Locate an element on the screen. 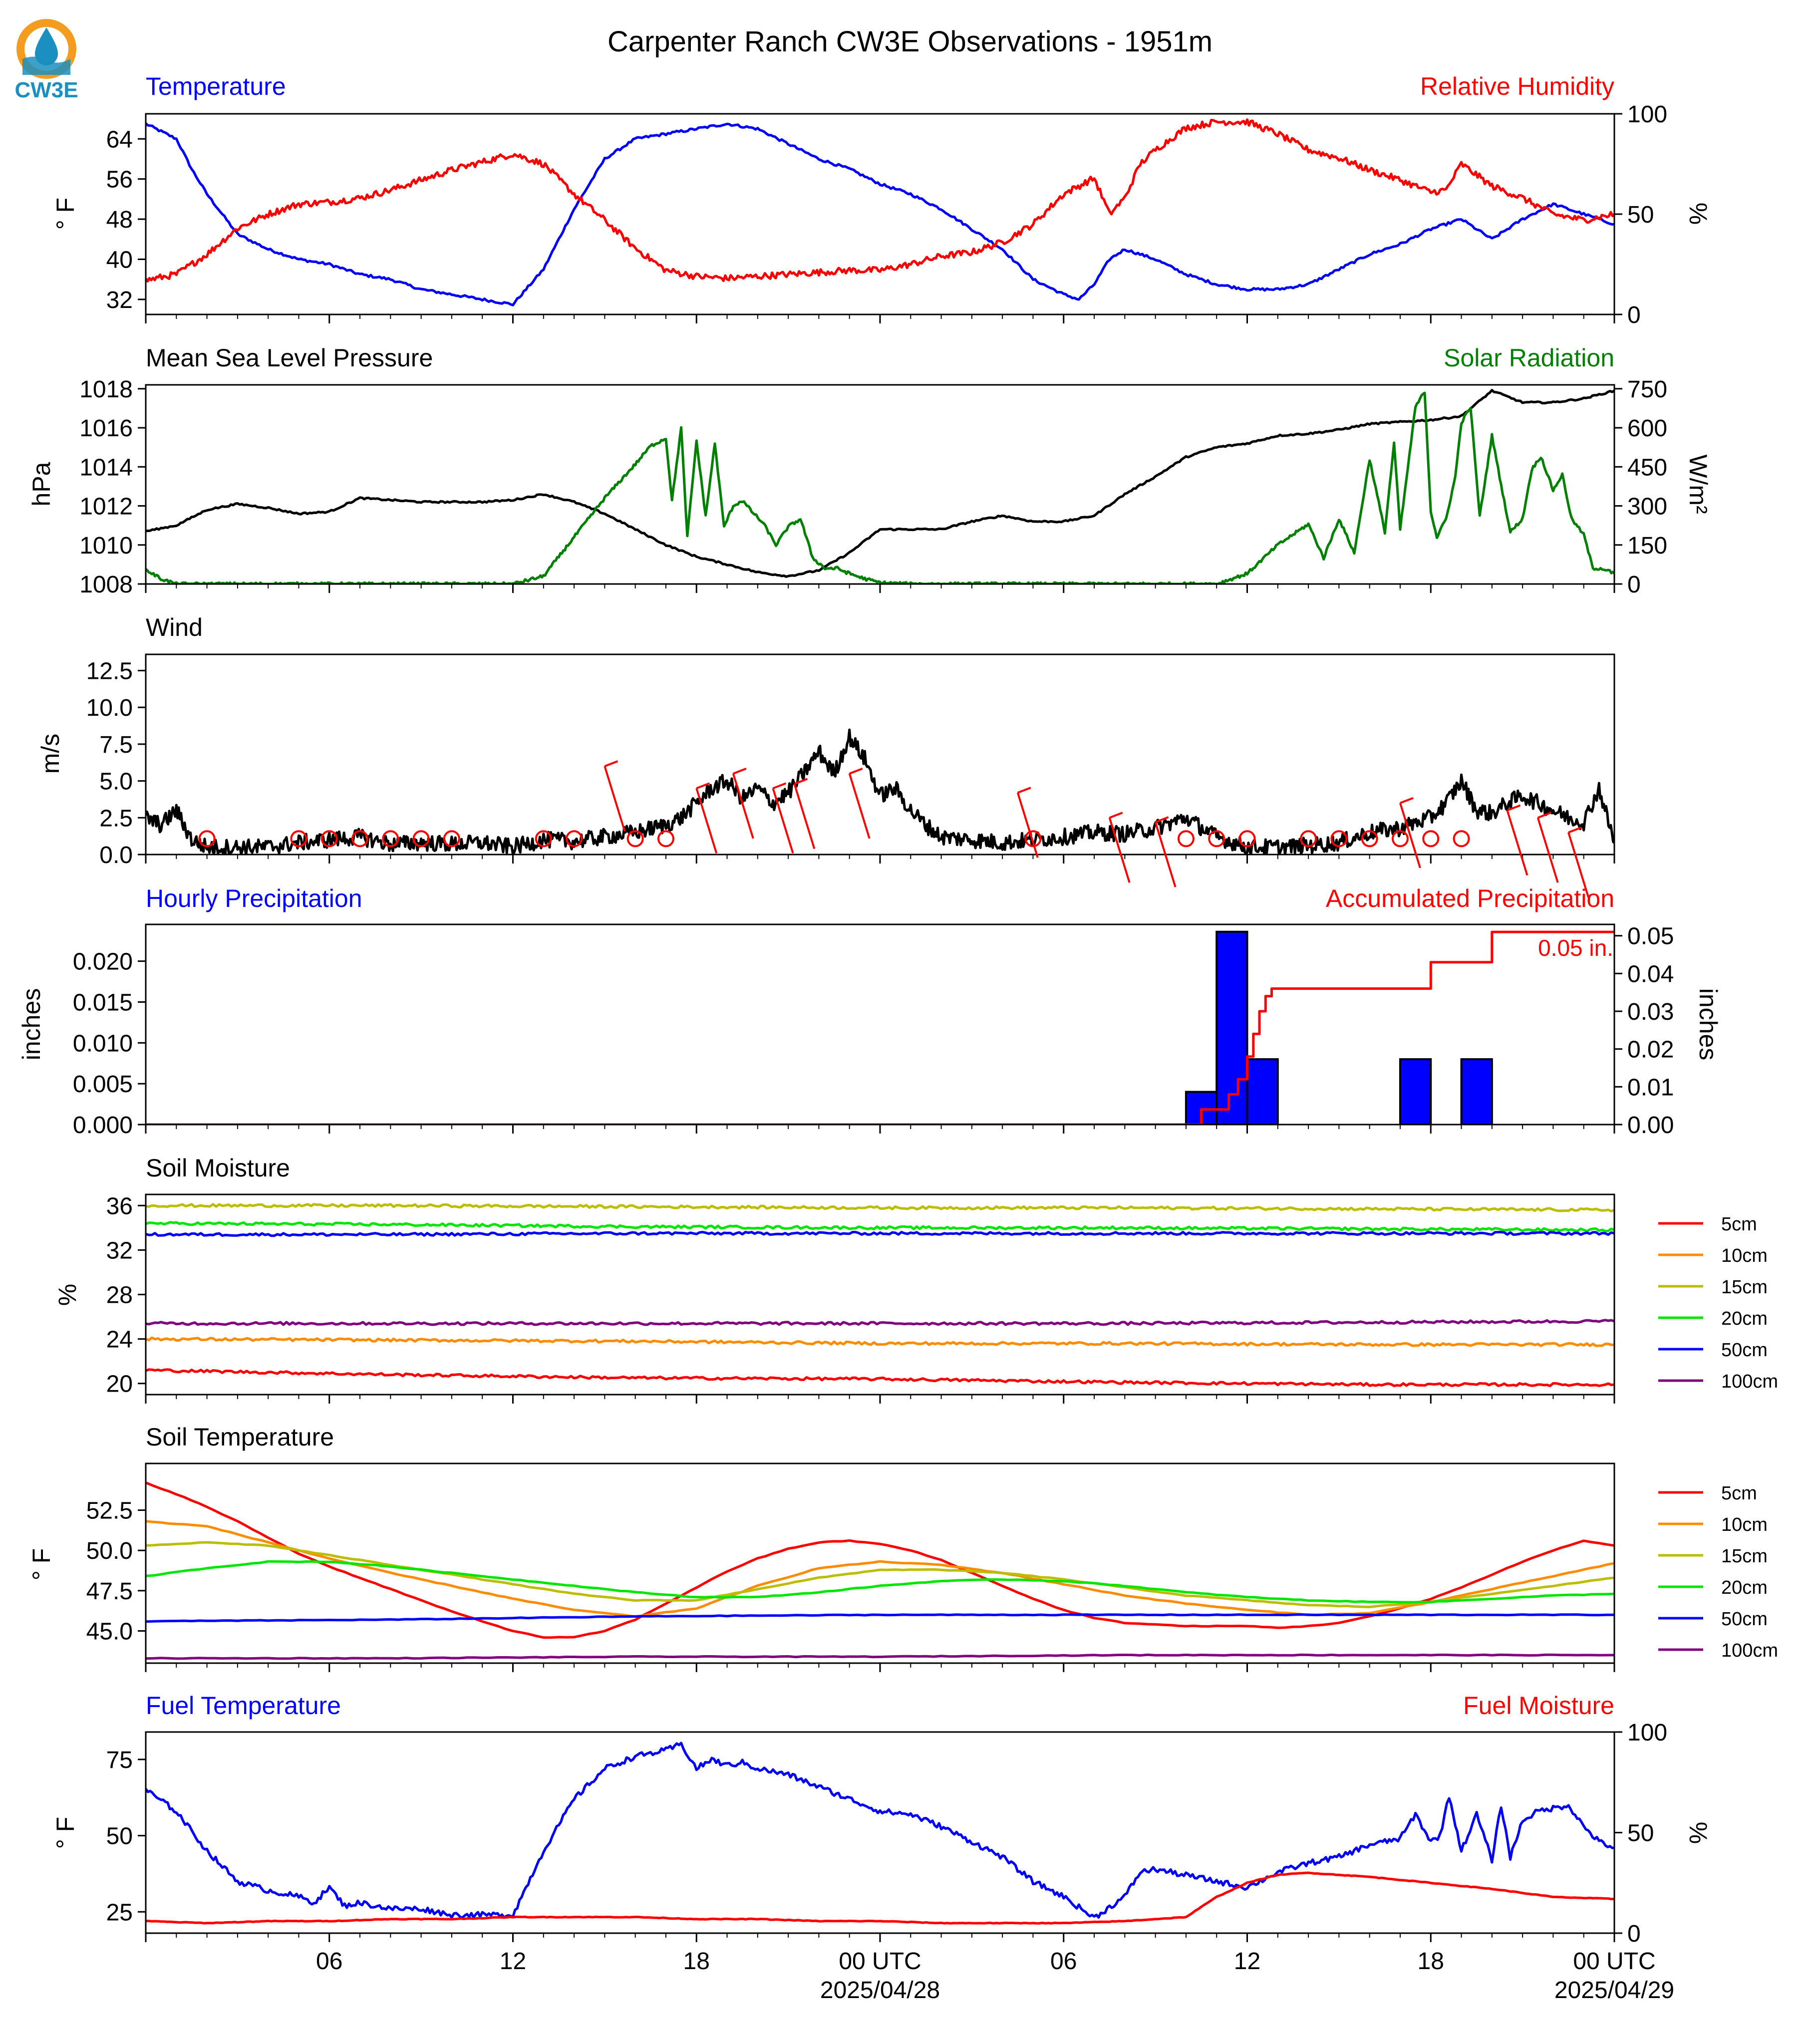  water-drop-icon is located at coordinates (46, 46).